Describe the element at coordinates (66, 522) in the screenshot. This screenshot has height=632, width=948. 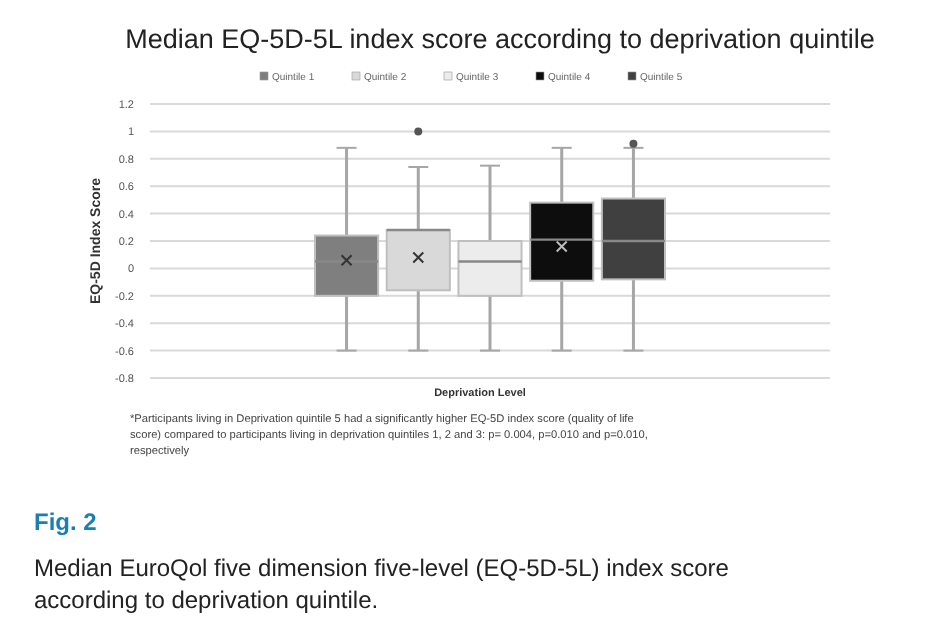
I see `caption: Fig. 2` at that location.